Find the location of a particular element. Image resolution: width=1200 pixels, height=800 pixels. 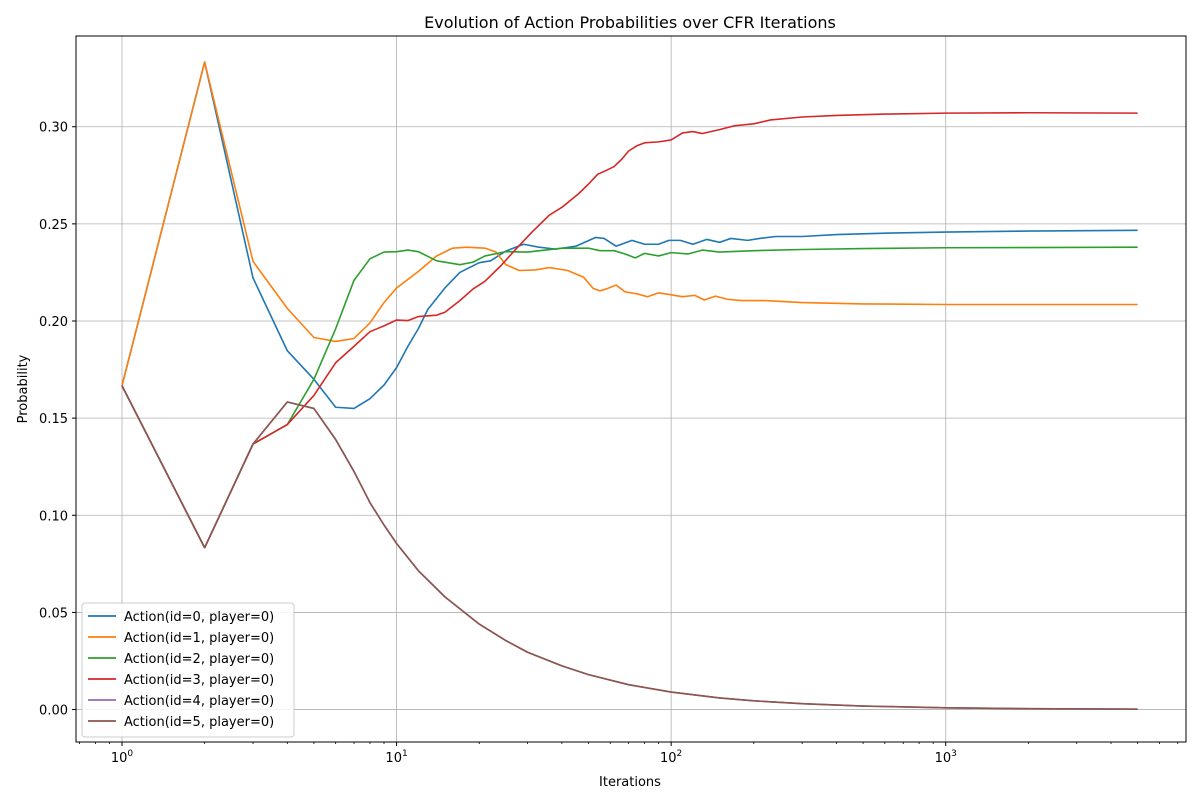

y-tick-label: 0.15 is located at coordinates (53, 419).